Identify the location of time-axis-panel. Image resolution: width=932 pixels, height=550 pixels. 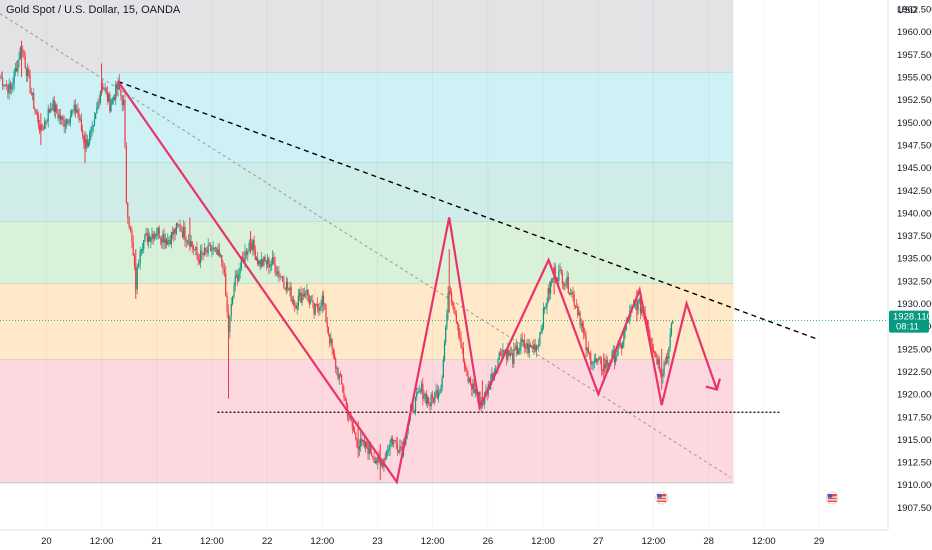
(466, 540).